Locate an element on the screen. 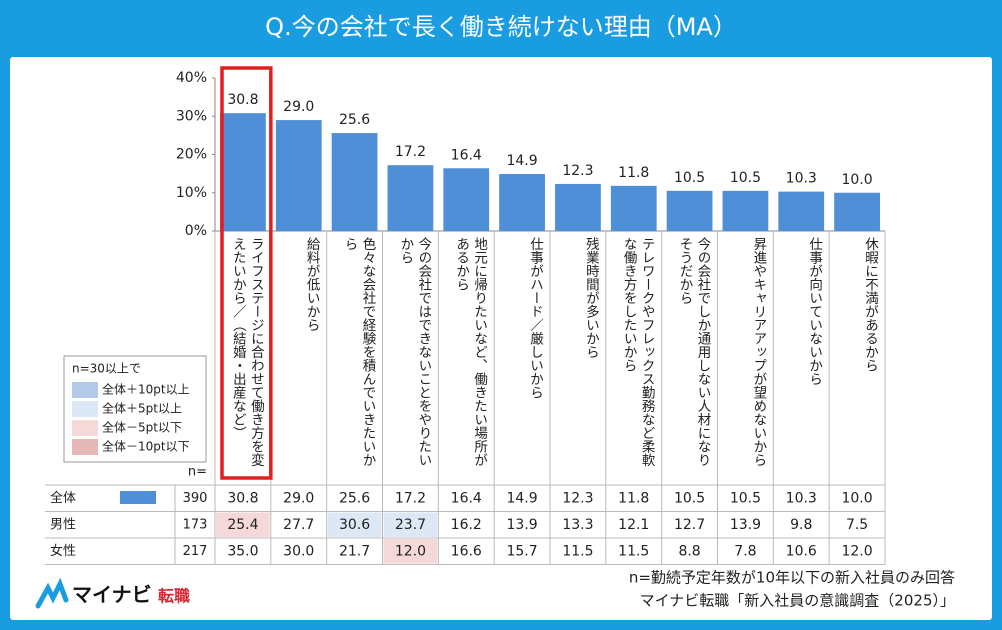  cell: 25.6 is located at coordinates (354, 498).